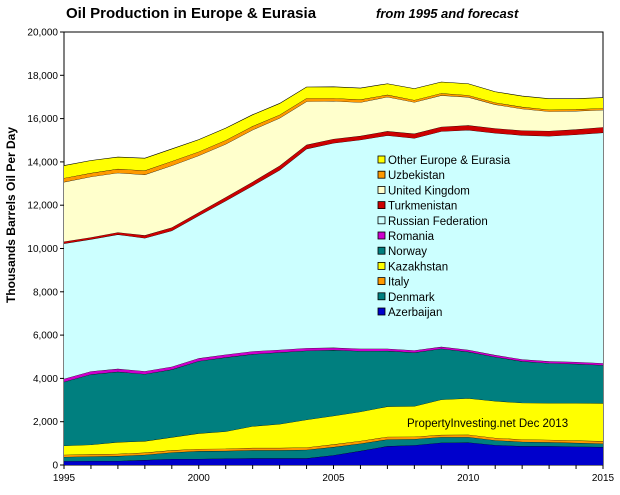  What do you see at coordinates (438, 222) in the screenshot?
I see `legend-label-russian-federation: Russian Federation` at bounding box center [438, 222].